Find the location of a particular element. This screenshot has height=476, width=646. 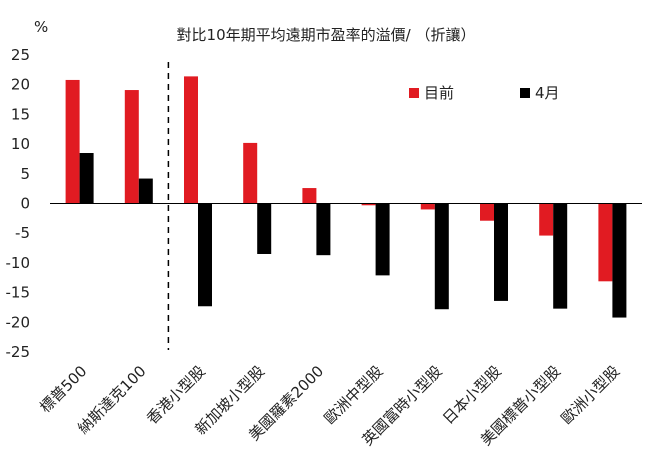

legend: 目前 4月 is located at coordinates (484, 93).